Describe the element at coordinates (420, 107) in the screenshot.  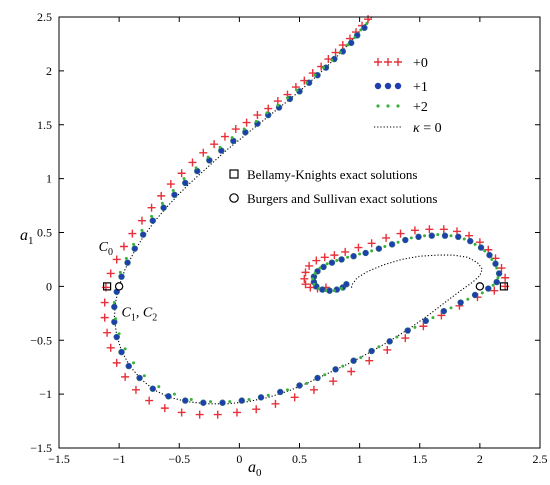
I see `legend-label: +2` at that location.